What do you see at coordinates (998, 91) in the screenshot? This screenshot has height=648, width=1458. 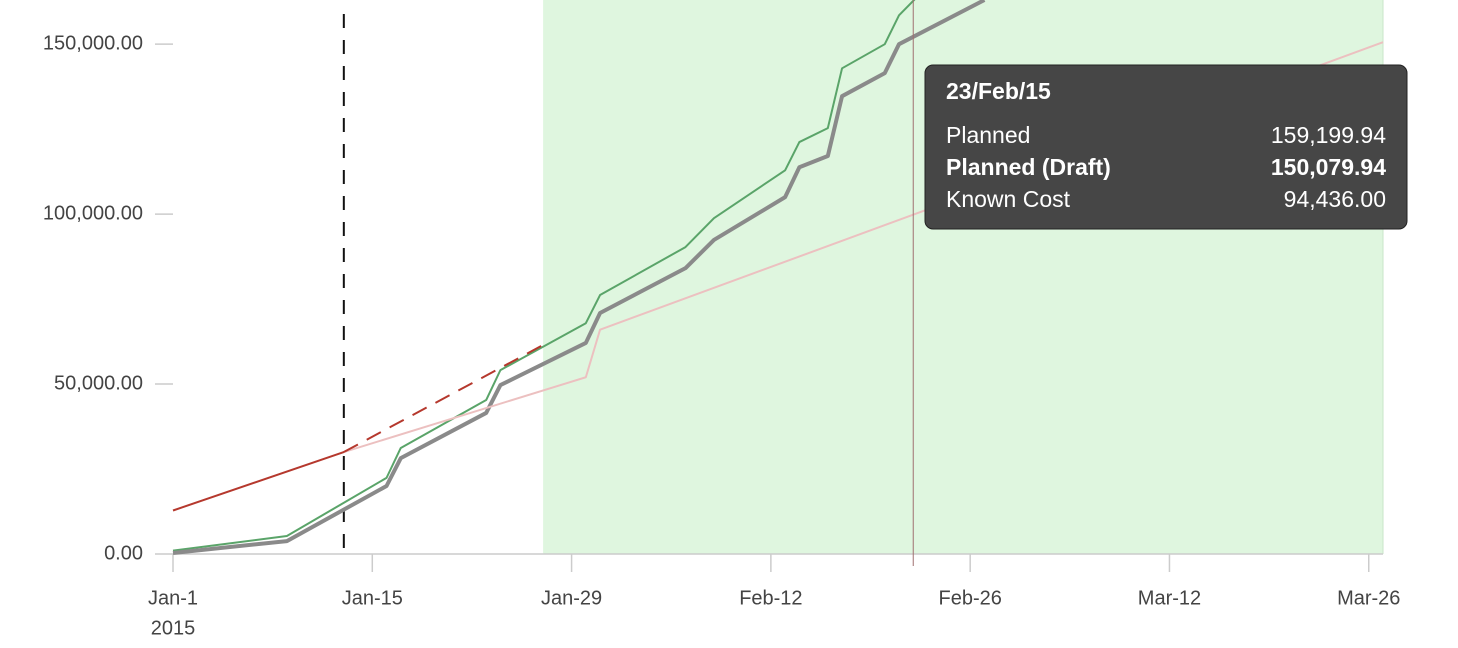 I see `tooltip-title: 23/Feb/15` at bounding box center [998, 91].